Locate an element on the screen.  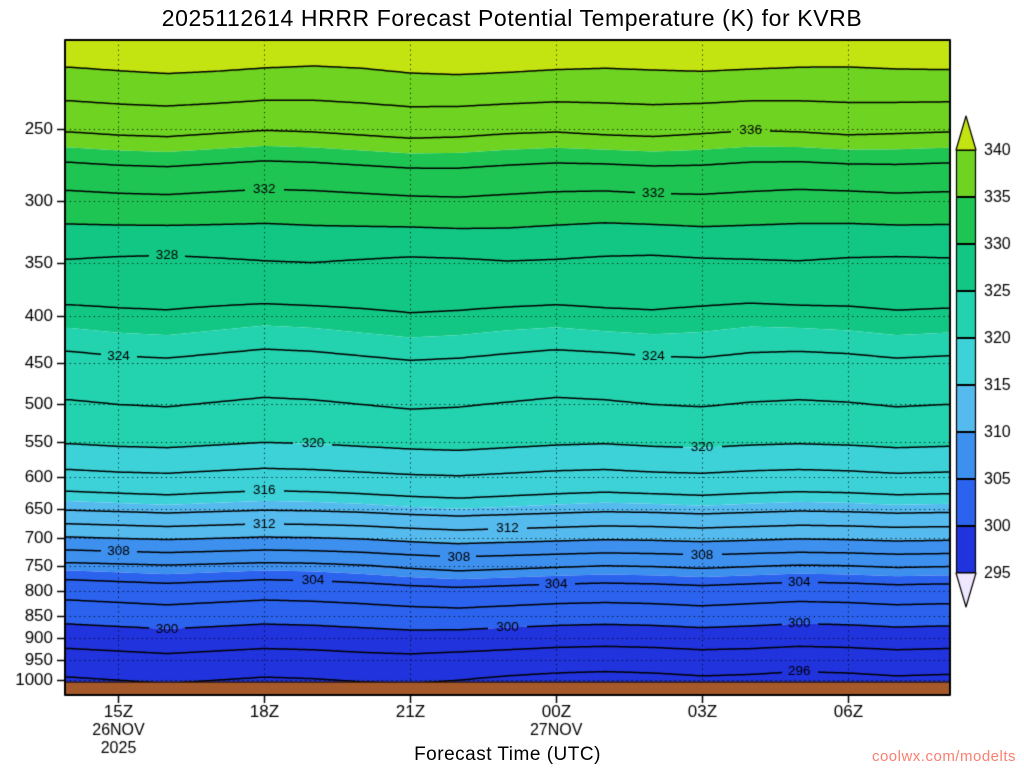
watermark: coolwx.com/modelts is located at coordinates (943, 756).